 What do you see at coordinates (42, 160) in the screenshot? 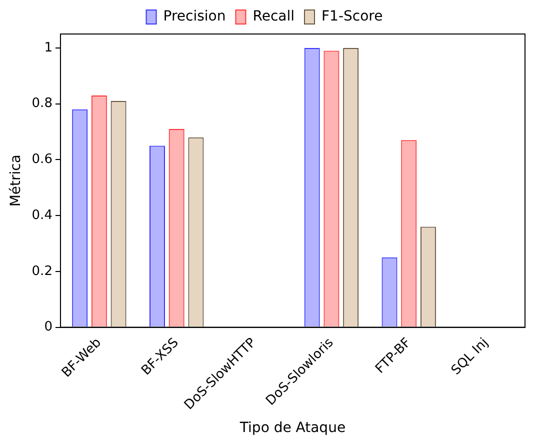
I see `y-tick-label: 0.6` at bounding box center [42, 160].